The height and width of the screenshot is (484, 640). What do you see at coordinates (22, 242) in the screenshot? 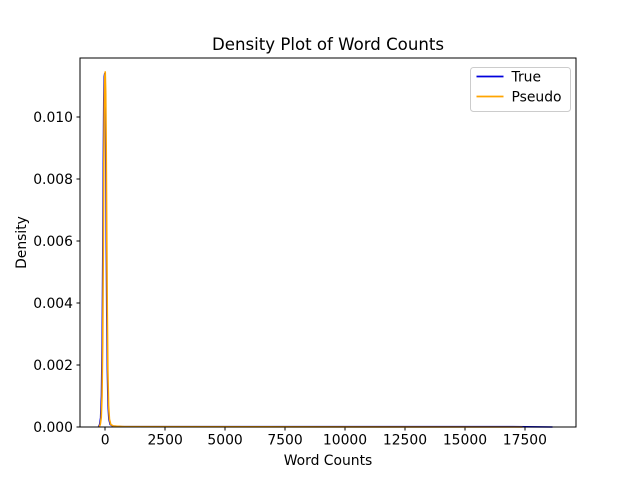
I see `y-axis-label: Density` at bounding box center [22, 242].